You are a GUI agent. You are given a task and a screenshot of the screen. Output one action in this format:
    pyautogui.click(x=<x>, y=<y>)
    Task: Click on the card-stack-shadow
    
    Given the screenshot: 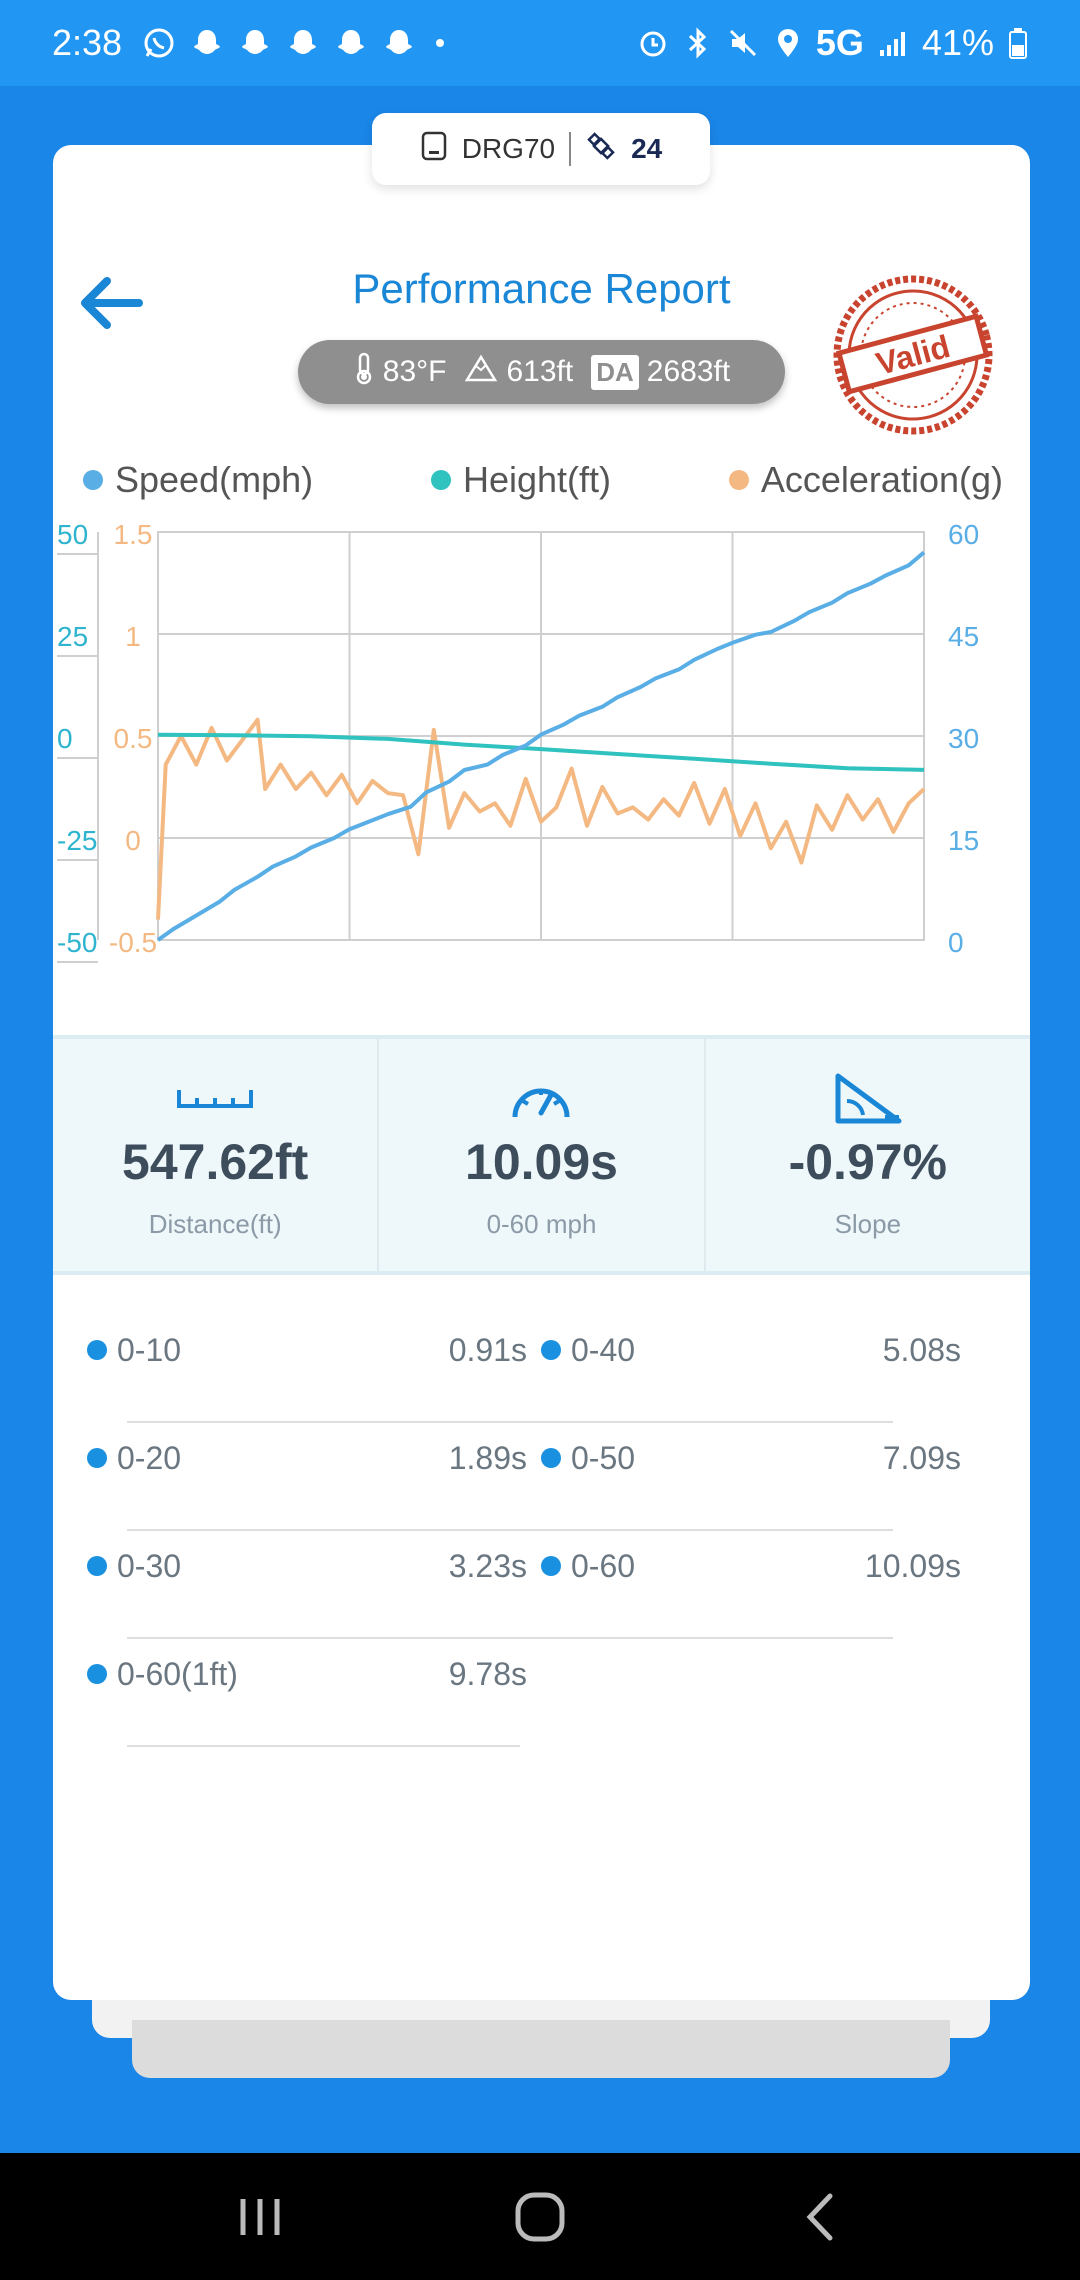 What is the action you would take?
    pyautogui.click(x=541, y=2049)
    